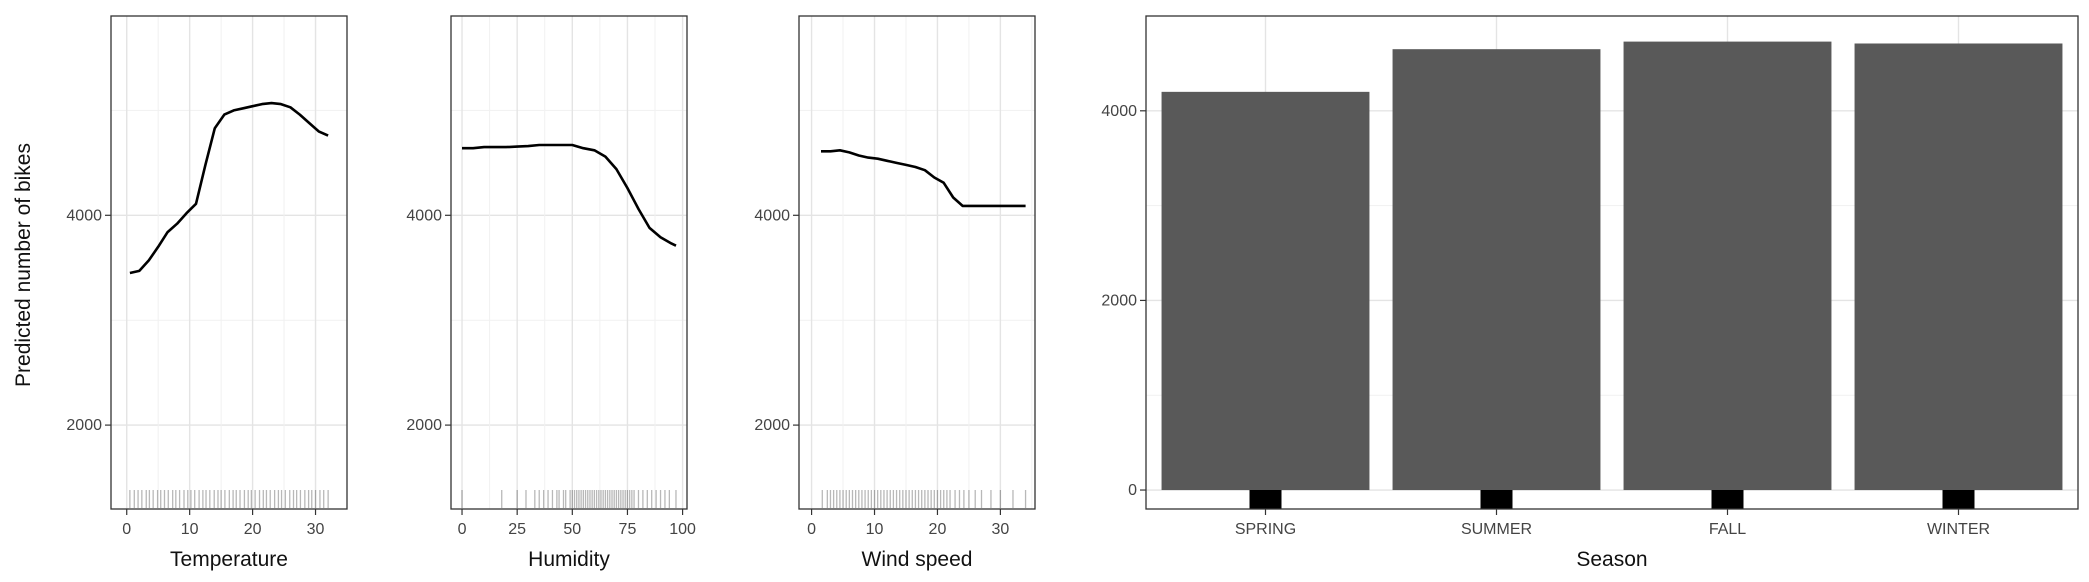 The image size is (2089, 582). What do you see at coordinates (1265, 529) in the screenshot?
I see `x-tick-label: SPRING` at bounding box center [1265, 529].